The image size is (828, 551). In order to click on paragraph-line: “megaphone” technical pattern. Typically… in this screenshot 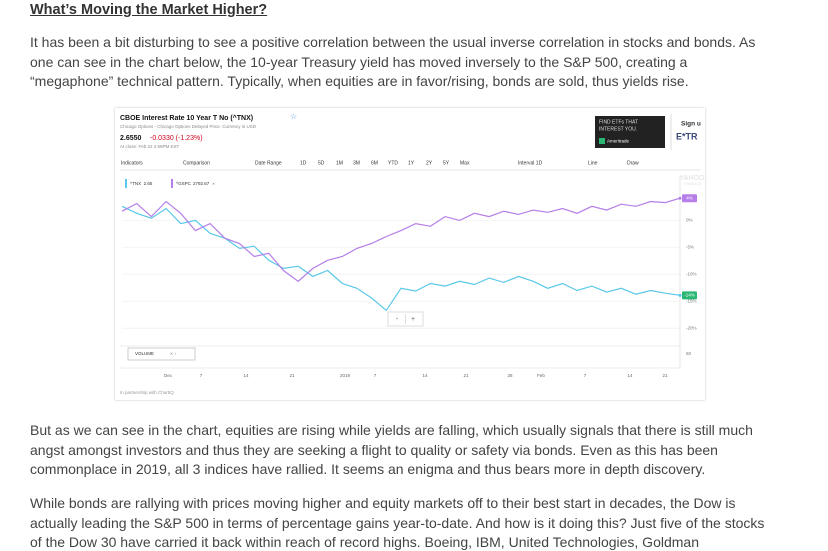, I will do `click(359, 81)`.